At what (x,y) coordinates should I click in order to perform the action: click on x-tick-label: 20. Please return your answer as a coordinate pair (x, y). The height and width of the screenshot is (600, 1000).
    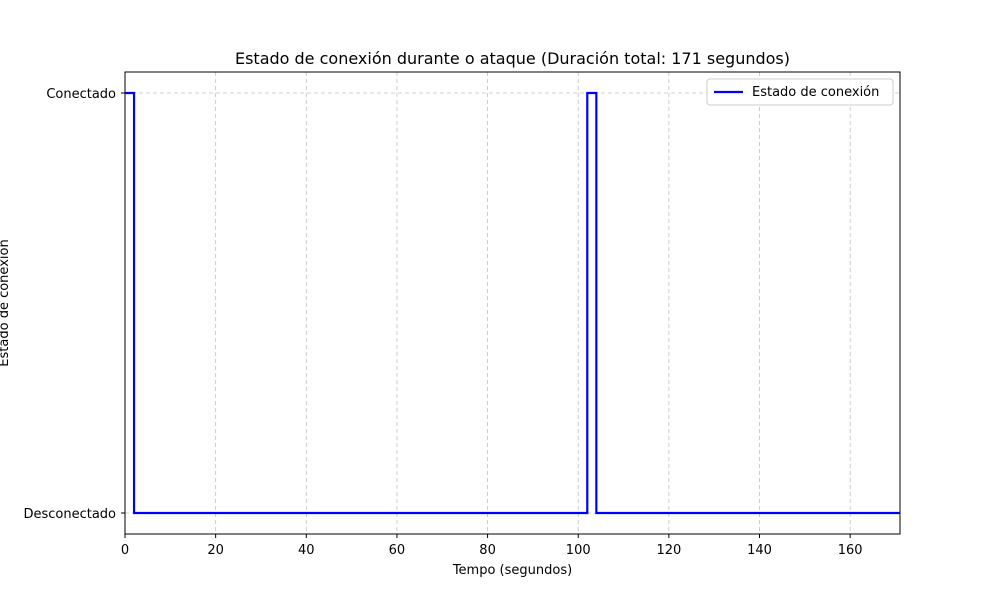
    Looking at the image, I should click on (215, 550).